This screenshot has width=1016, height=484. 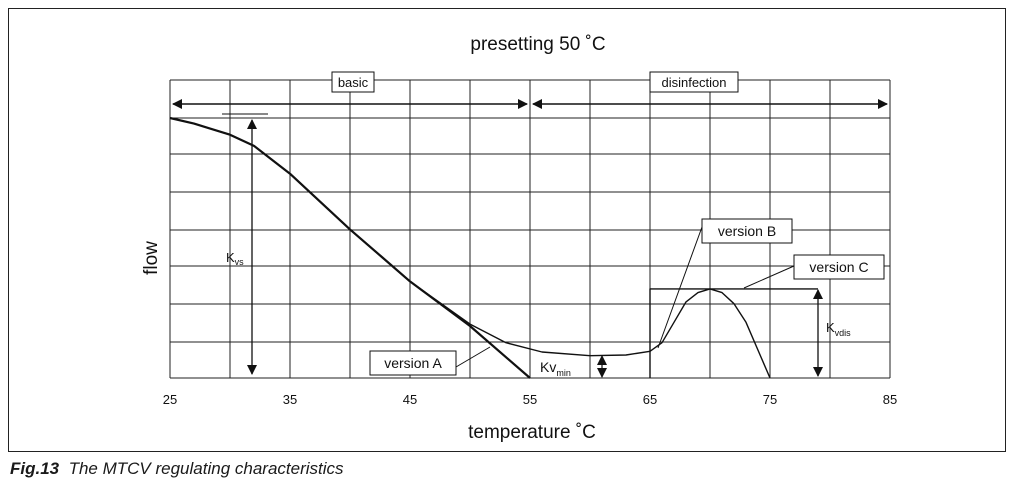 I want to click on chart-title: presetting 50 ˚C, so click(x=537, y=44).